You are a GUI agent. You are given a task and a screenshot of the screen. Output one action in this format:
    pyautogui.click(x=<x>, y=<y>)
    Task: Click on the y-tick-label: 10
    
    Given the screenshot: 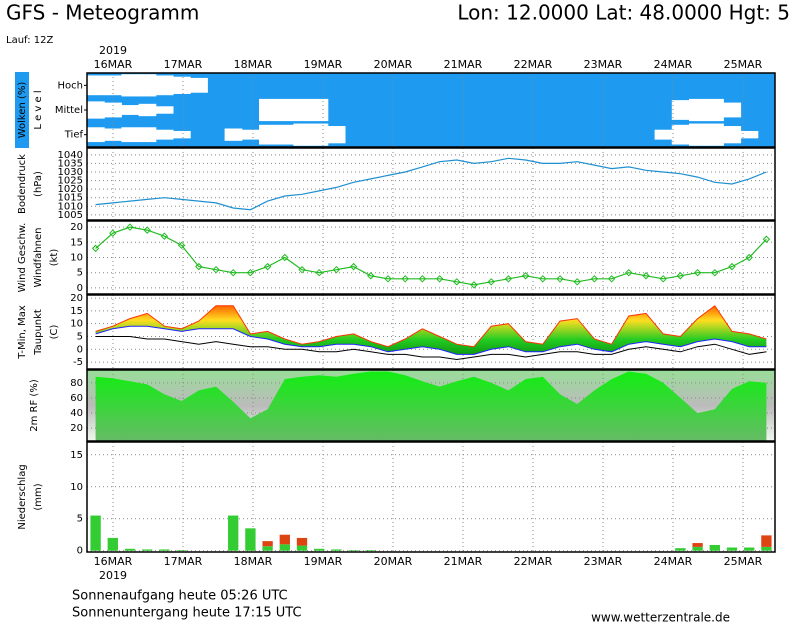 What is the action you would take?
    pyautogui.click(x=76, y=324)
    